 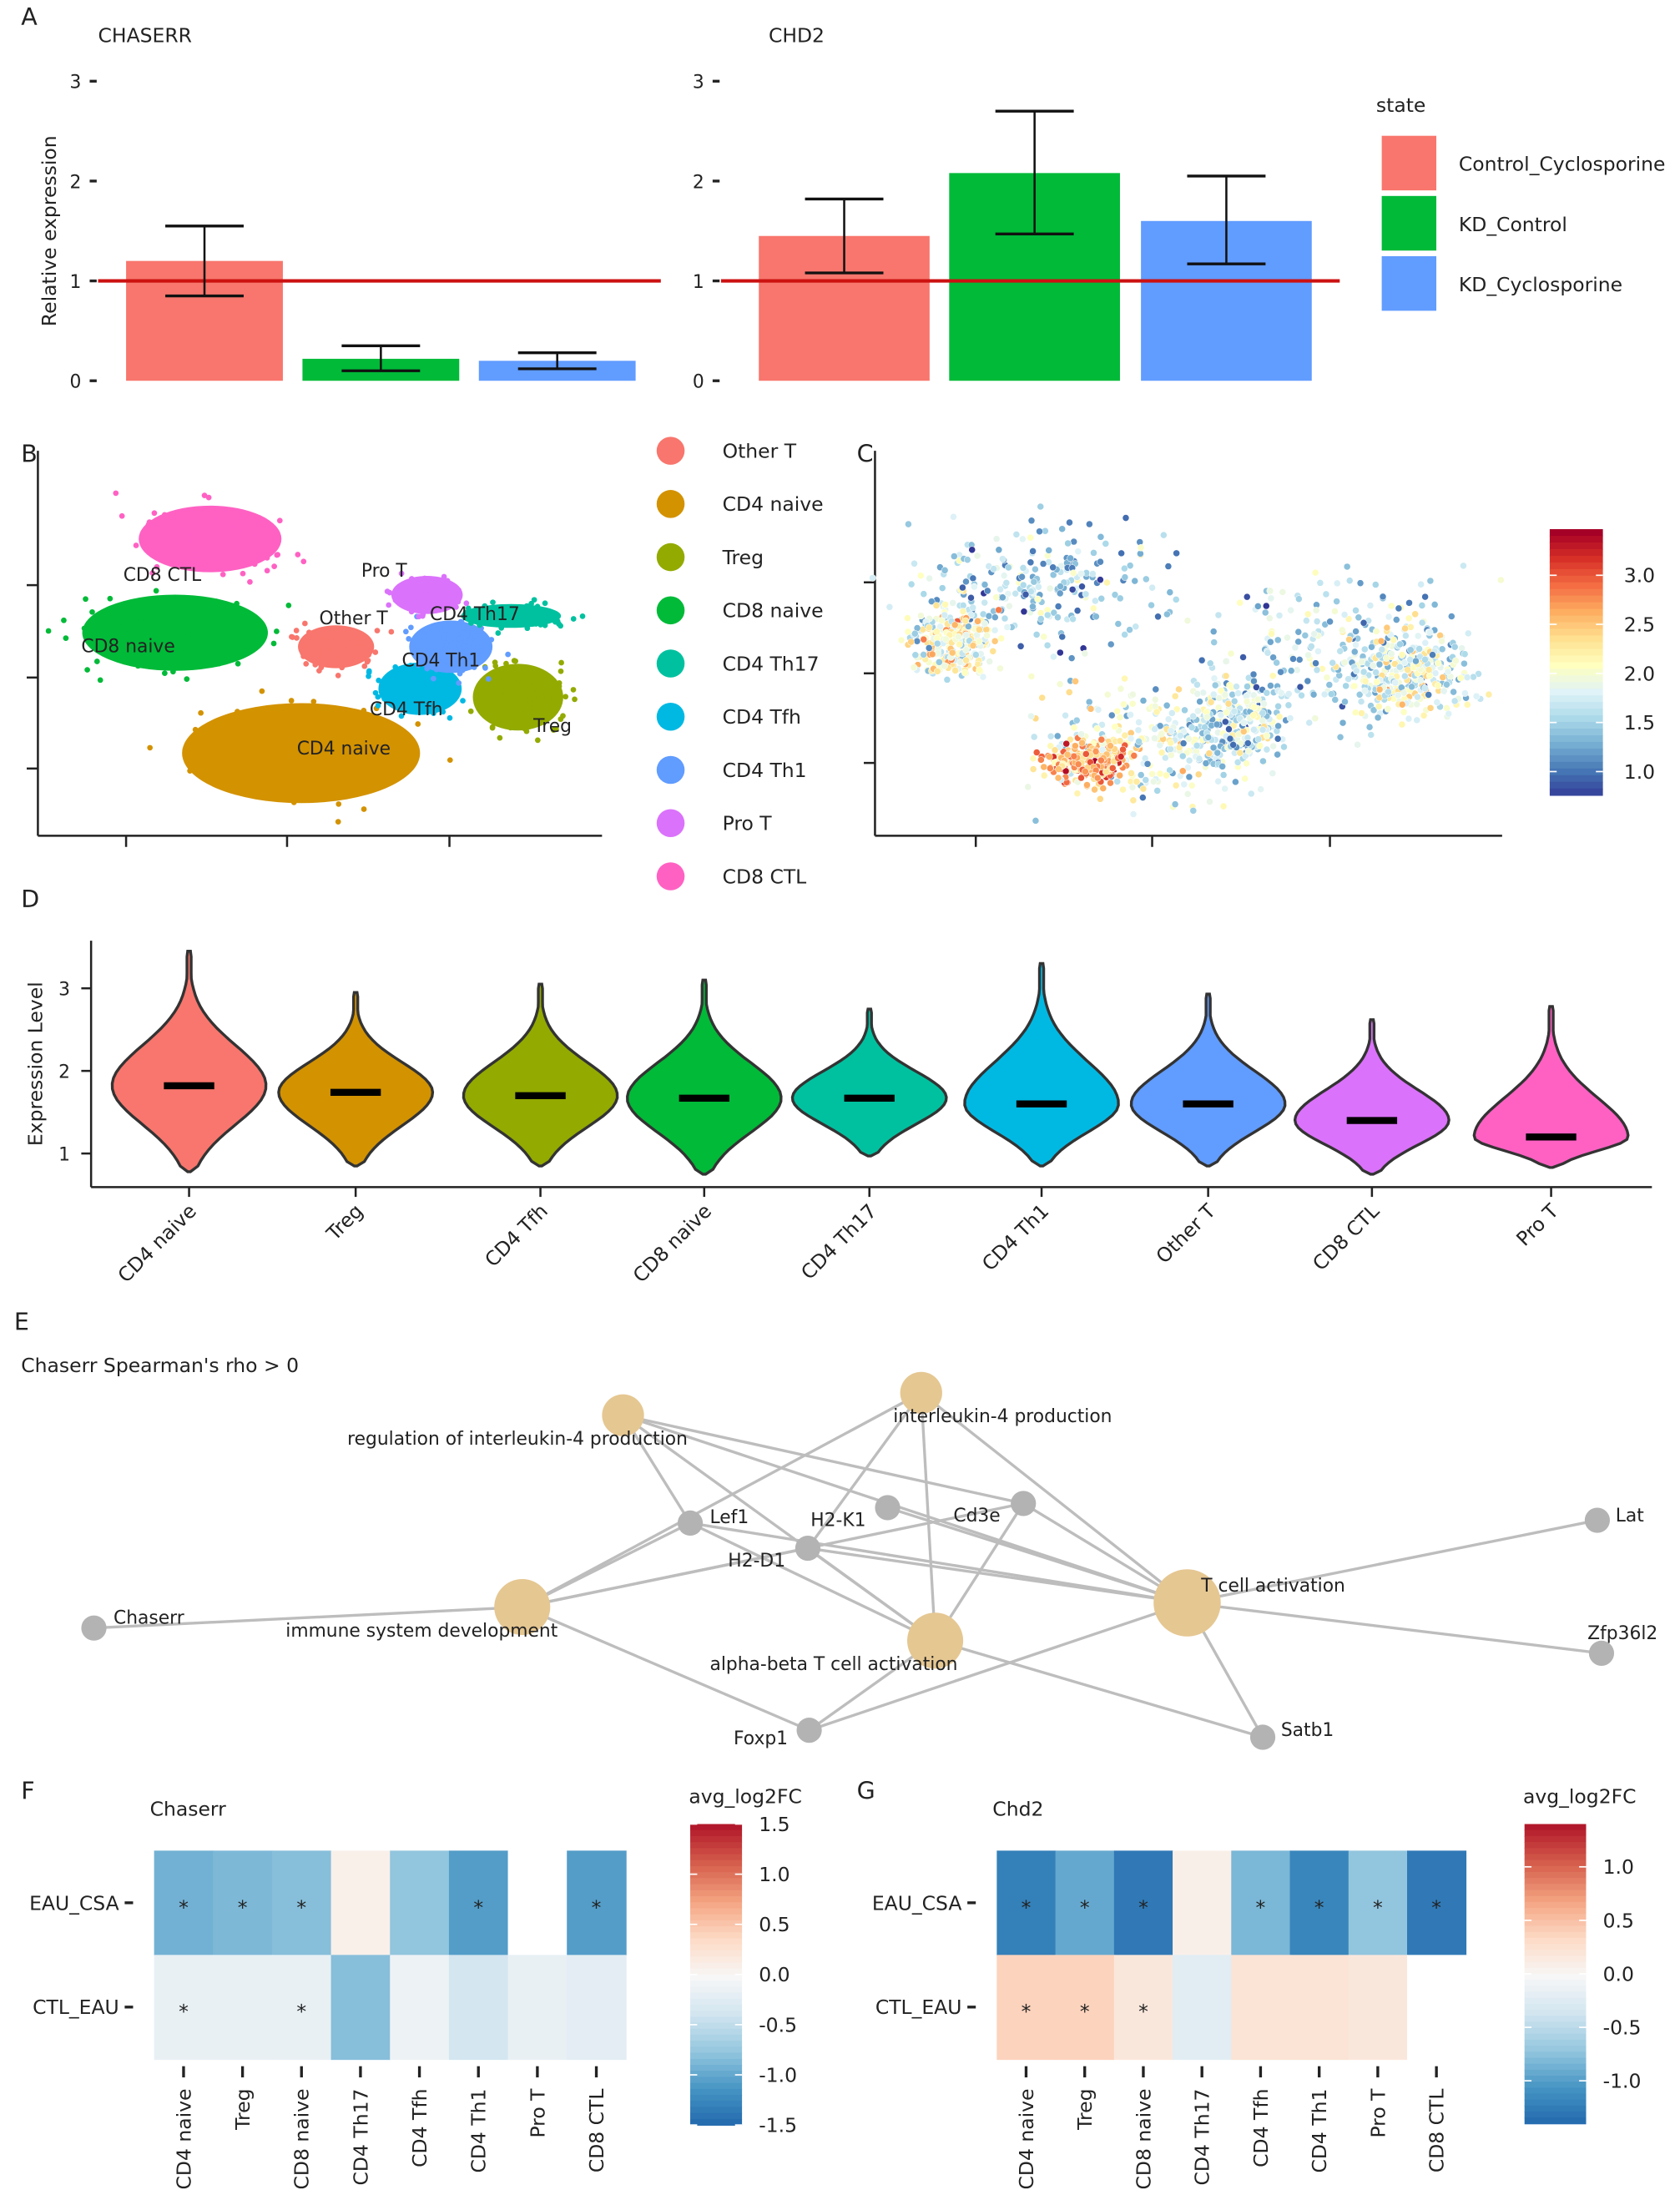 What do you see at coordinates (475, 614) in the screenshot?
I see `cluster-label: CD4 Th17` at bounding box center [475, 614].